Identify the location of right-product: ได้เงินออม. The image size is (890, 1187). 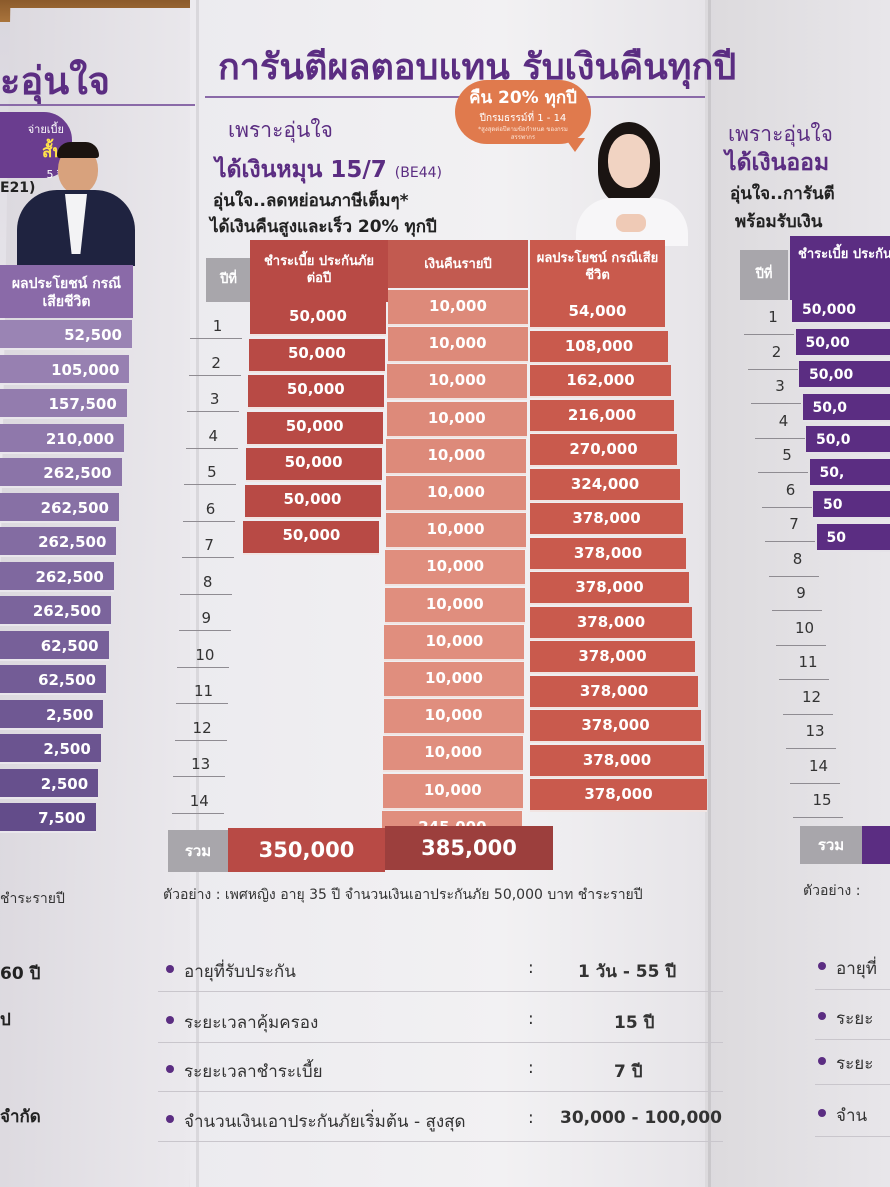
(777, 163).